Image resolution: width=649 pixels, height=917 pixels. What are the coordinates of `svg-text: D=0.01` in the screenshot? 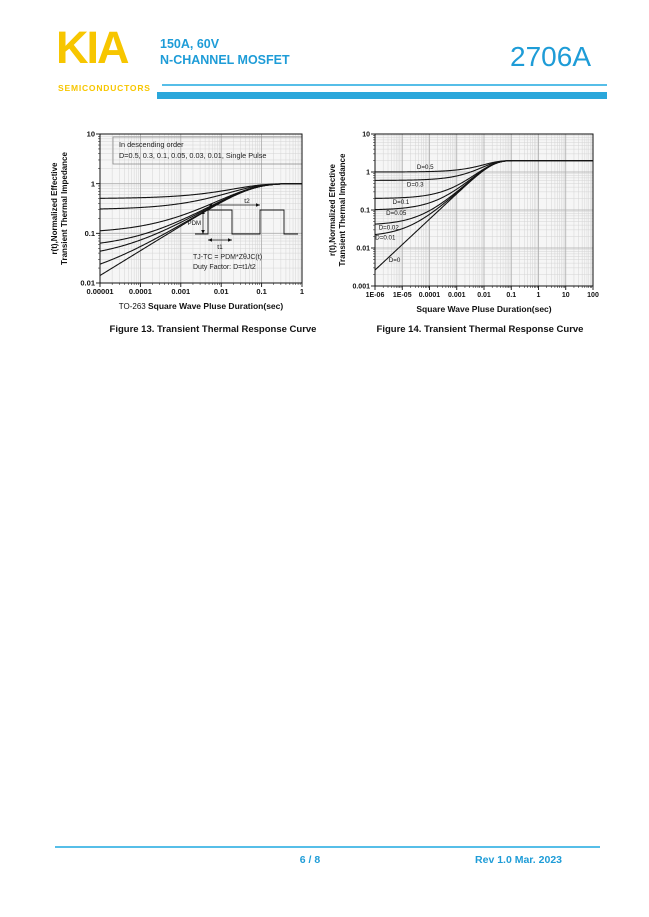 It's located at (385, 238).